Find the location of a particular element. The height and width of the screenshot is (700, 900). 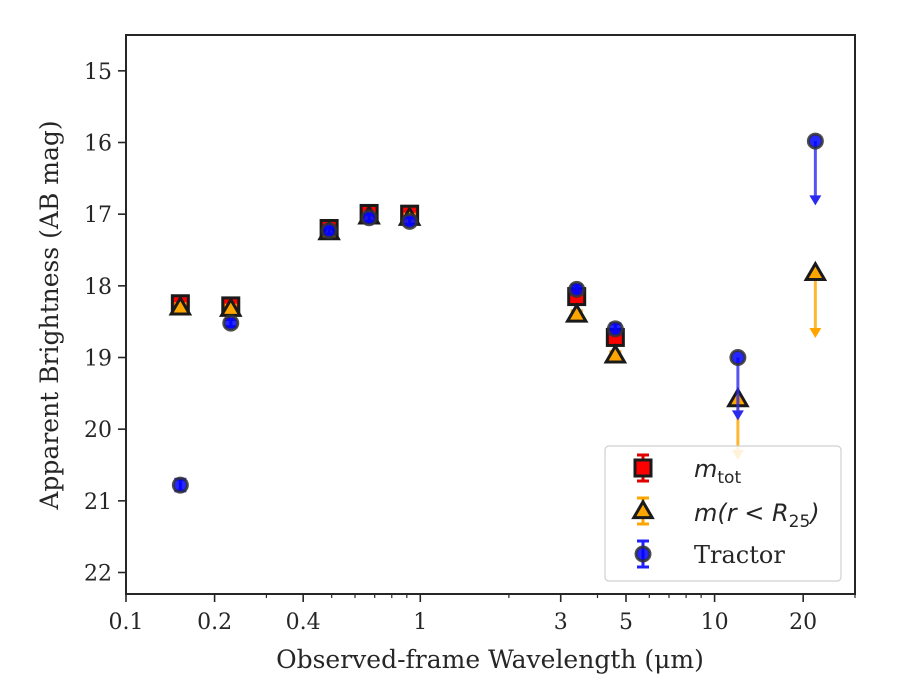

x-tick-label: 0.4 is located at coordinates (303, 622).